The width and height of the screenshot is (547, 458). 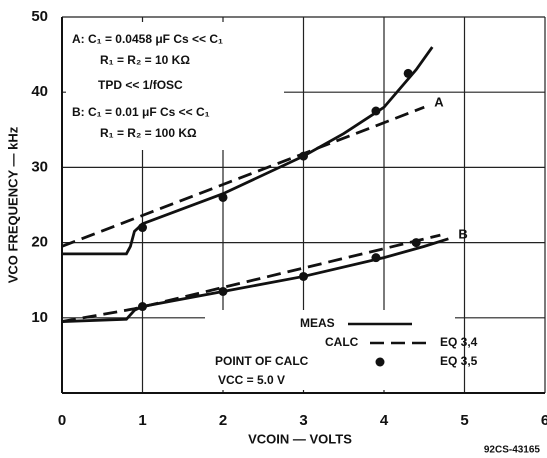 I want to click on x-tick-label: 4, so click(x=384, y=420).